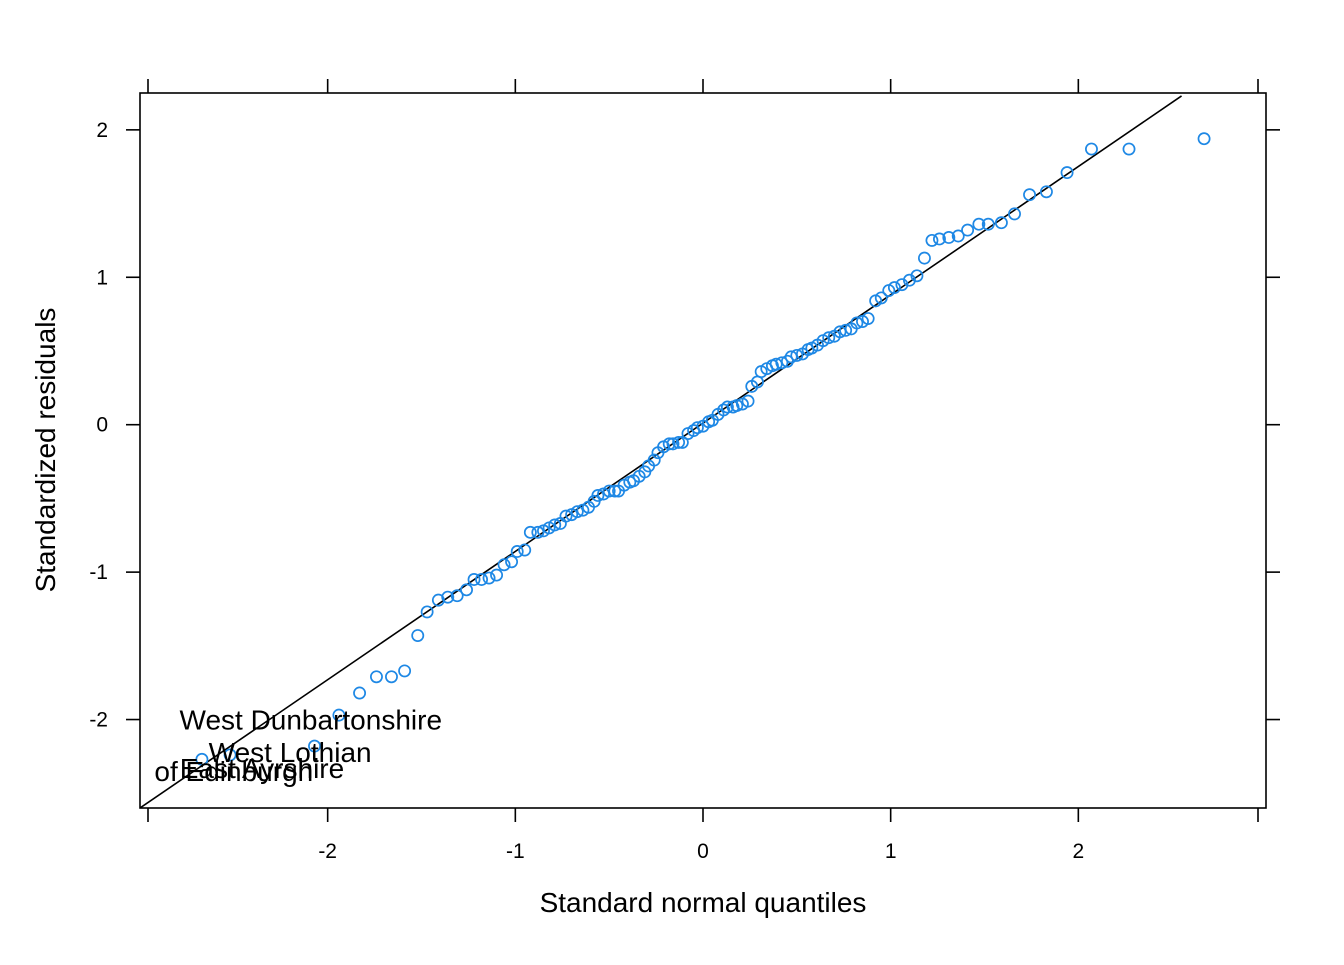 This screenshot has height=965, width=1344. What do you see at coordinates (98, 720) in the screenshot?
I see `y-tick-label: -2` at bounding box center [98, 720].